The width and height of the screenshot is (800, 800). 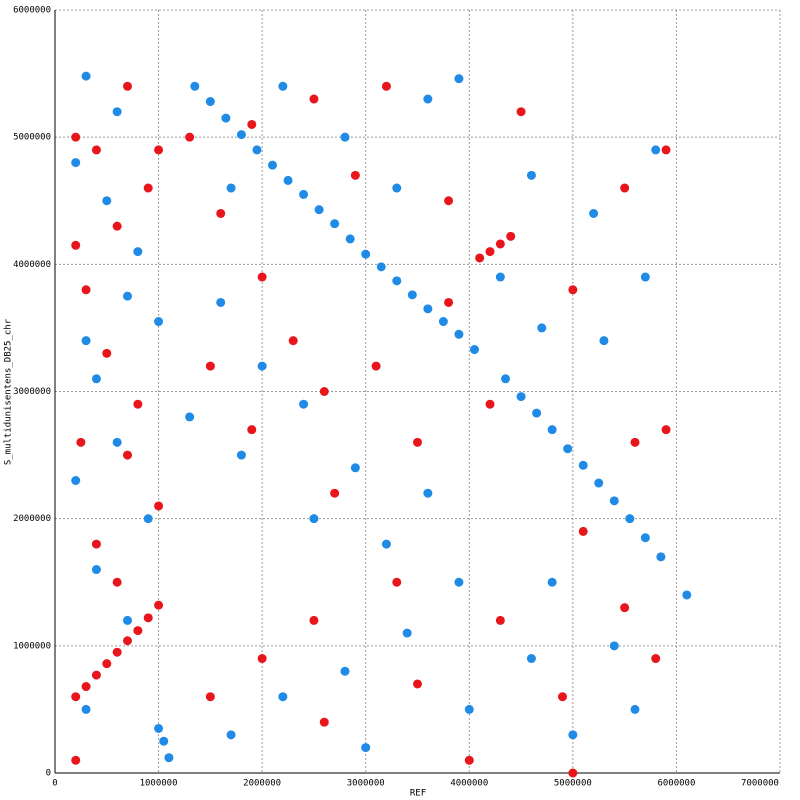 What do you see at coordinates (32, 11) in the screenshot?
I see `y-tick-label: 6000000` at bounding box center [32, 11].